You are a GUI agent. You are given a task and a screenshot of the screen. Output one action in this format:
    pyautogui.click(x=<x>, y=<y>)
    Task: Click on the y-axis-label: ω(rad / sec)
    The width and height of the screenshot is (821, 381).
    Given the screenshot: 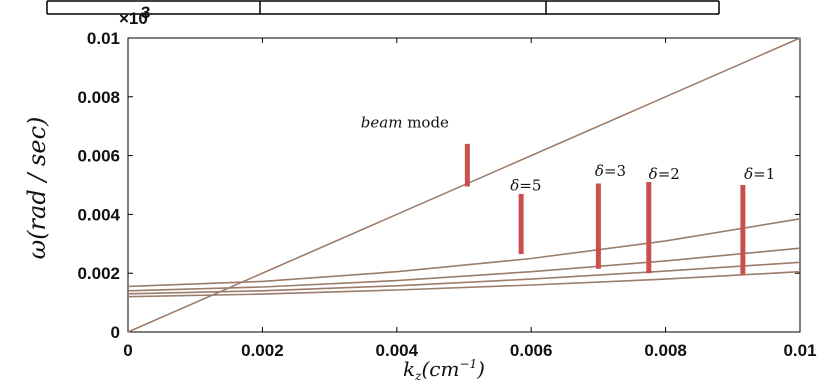 What is the action you would take?
    pyautogui.click(x=37, y=188)
    